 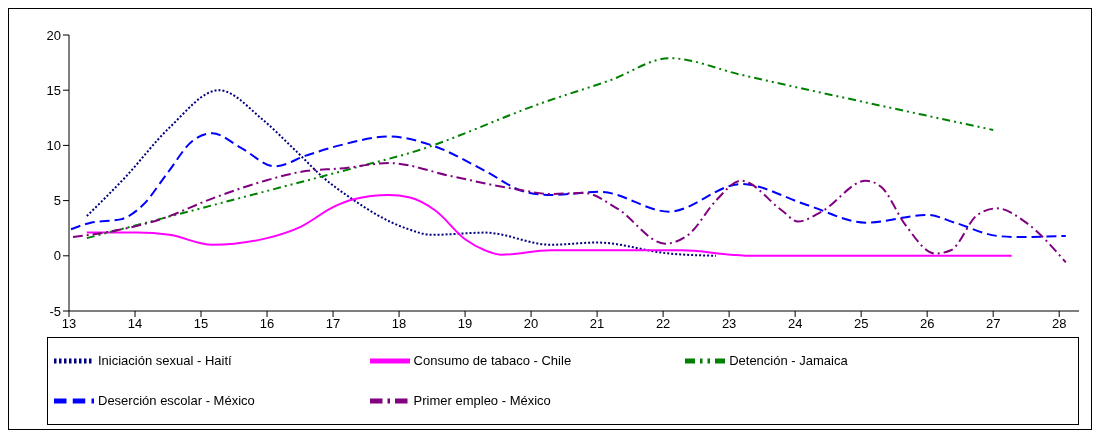 I want to click on x-tick-label: 15, so click(x=201, y=324).